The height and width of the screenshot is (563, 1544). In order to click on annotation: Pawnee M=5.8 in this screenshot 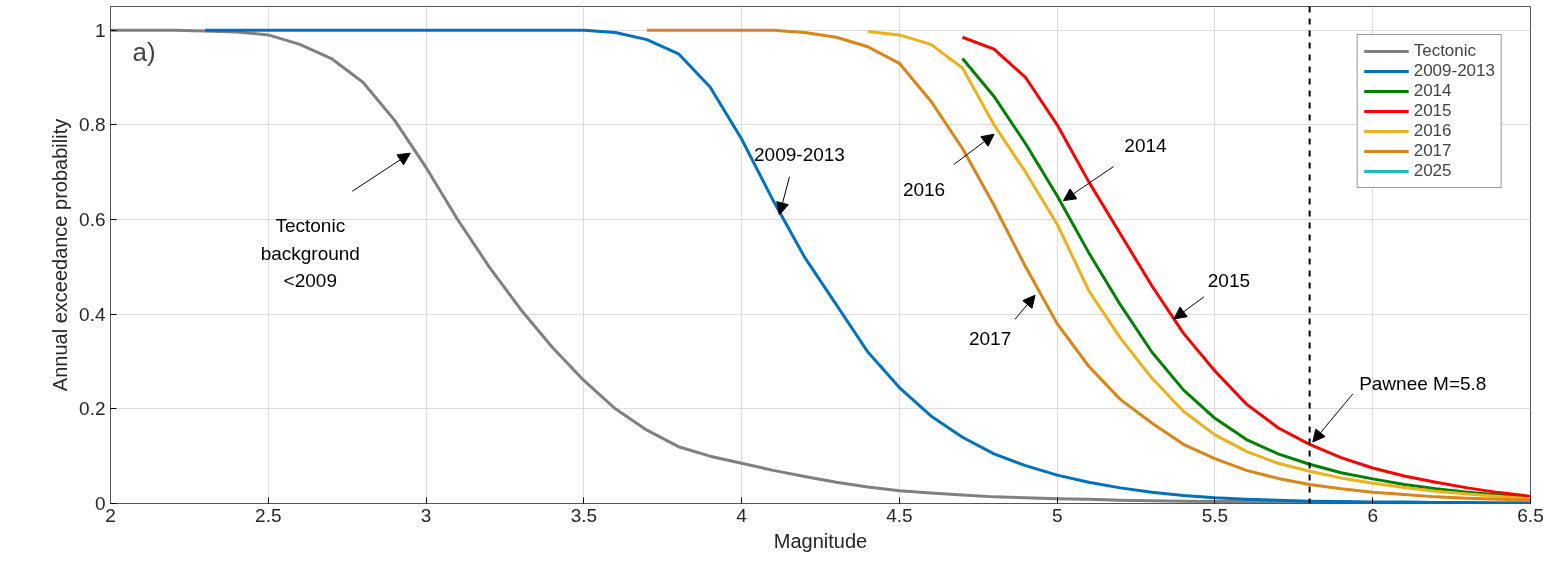, I will do `click(1423, 384)`.